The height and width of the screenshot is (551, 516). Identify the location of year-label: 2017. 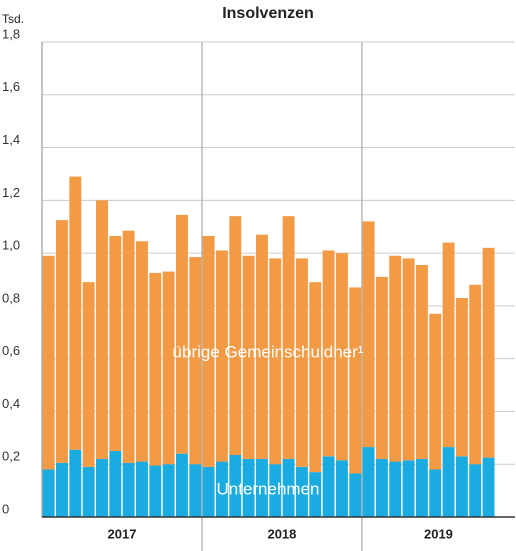
(122, 533).